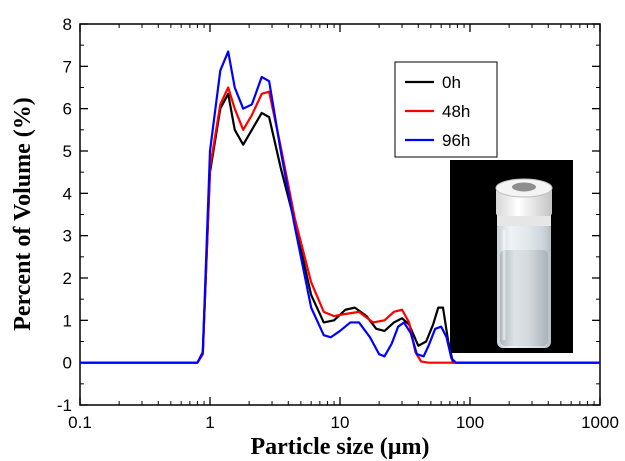 The height and width of the screenshot is (461, 625). Describe the element at coordinates (64, 215) in the screenshot. I see `y-tick-labels: -1 0 1 2 3 4 5 6 7 8` at that location.